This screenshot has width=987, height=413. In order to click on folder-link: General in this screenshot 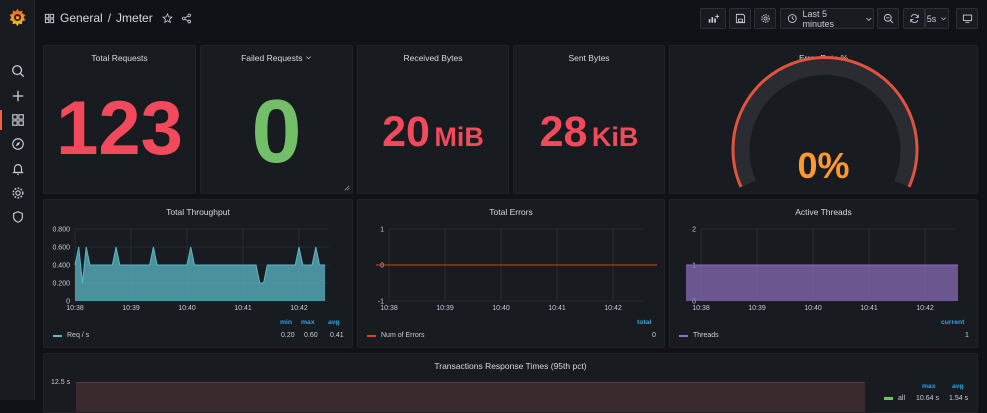, I will do `click(81, 18)`.